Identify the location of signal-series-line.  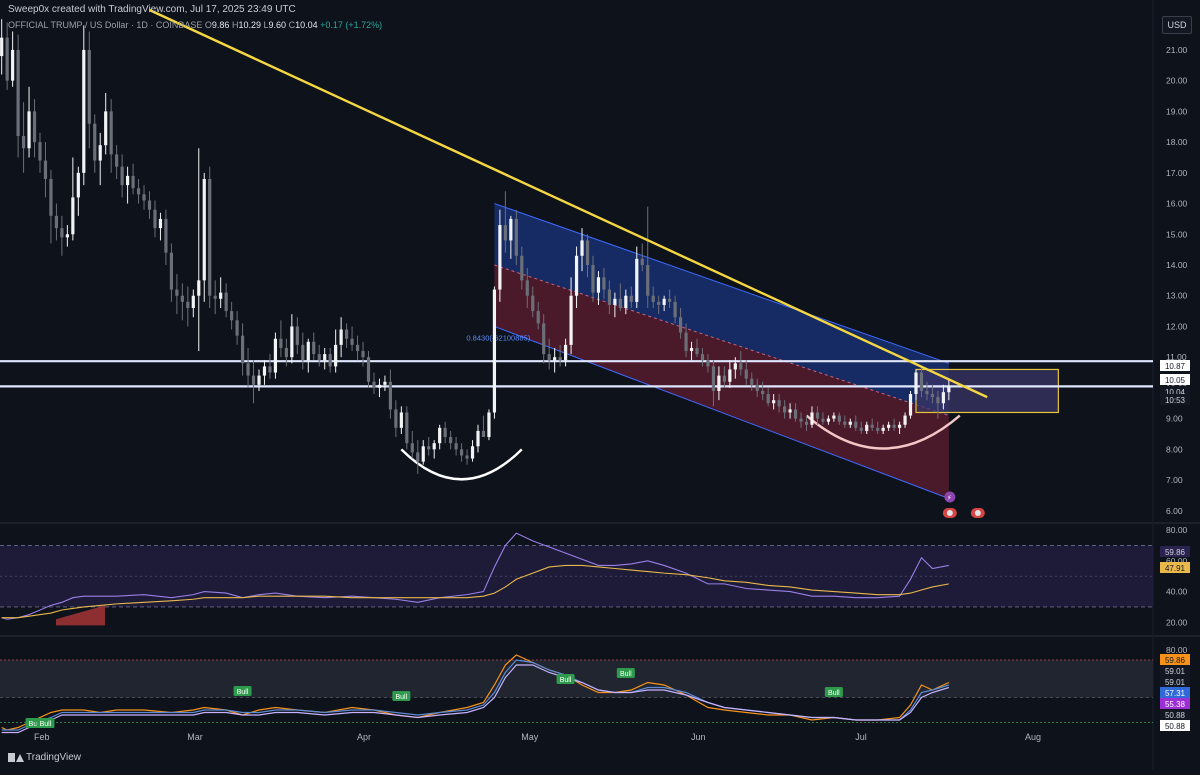
(475, 699).